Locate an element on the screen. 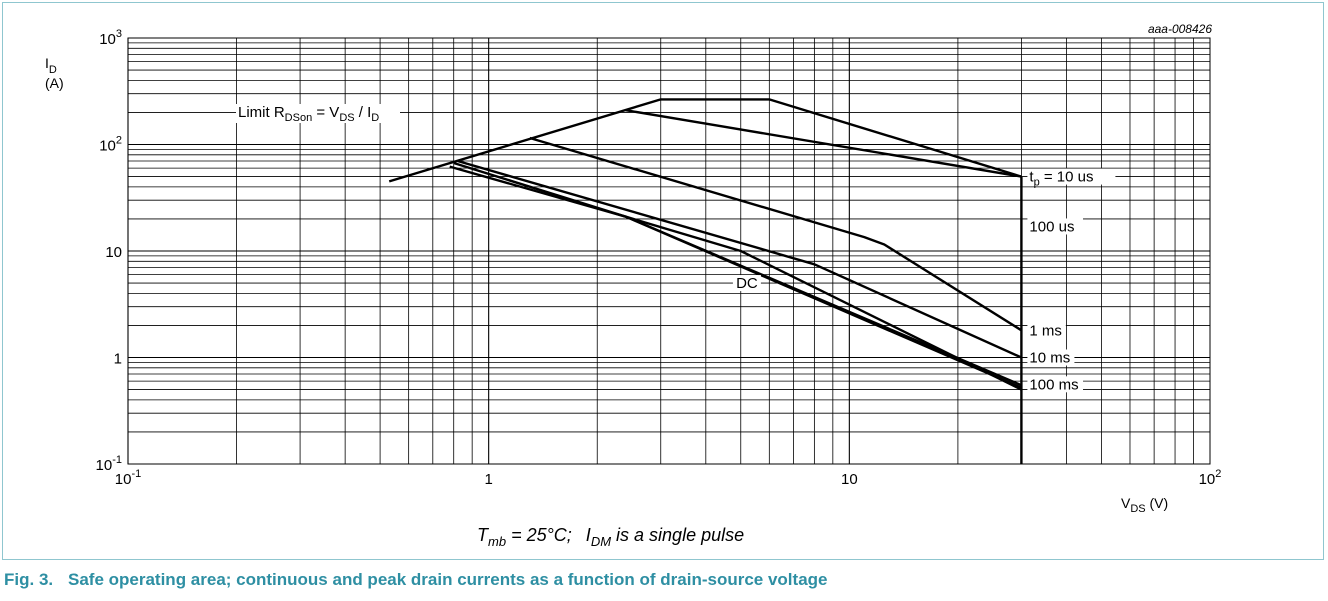 The width and height of the screenshot is (1328, 601). series-label-100-us-bg is located at coordinates (1055, 226).